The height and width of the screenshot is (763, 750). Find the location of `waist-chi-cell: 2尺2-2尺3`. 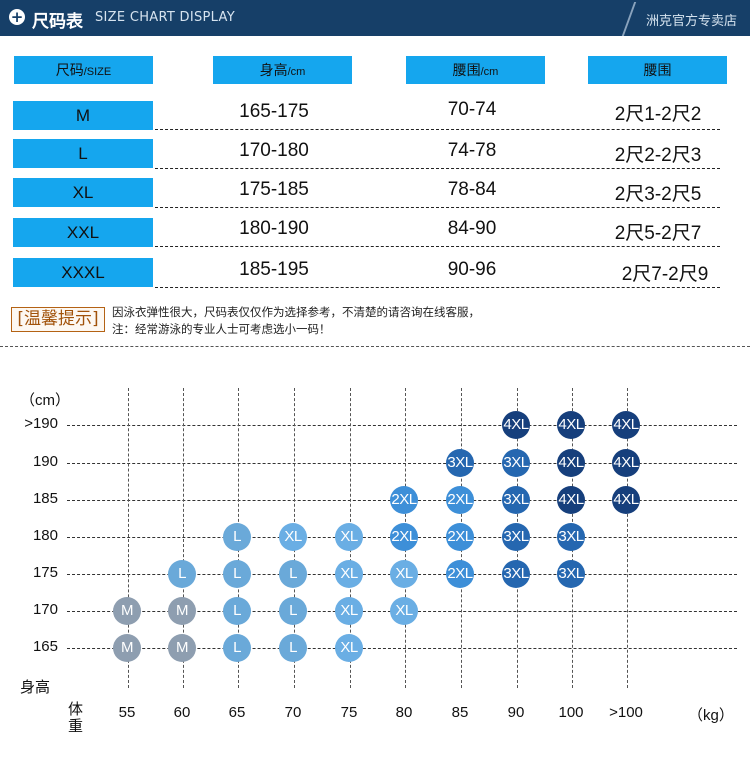

waist-chi-cell: 2尺2-2尺3 is located at coordinates (658, 155).